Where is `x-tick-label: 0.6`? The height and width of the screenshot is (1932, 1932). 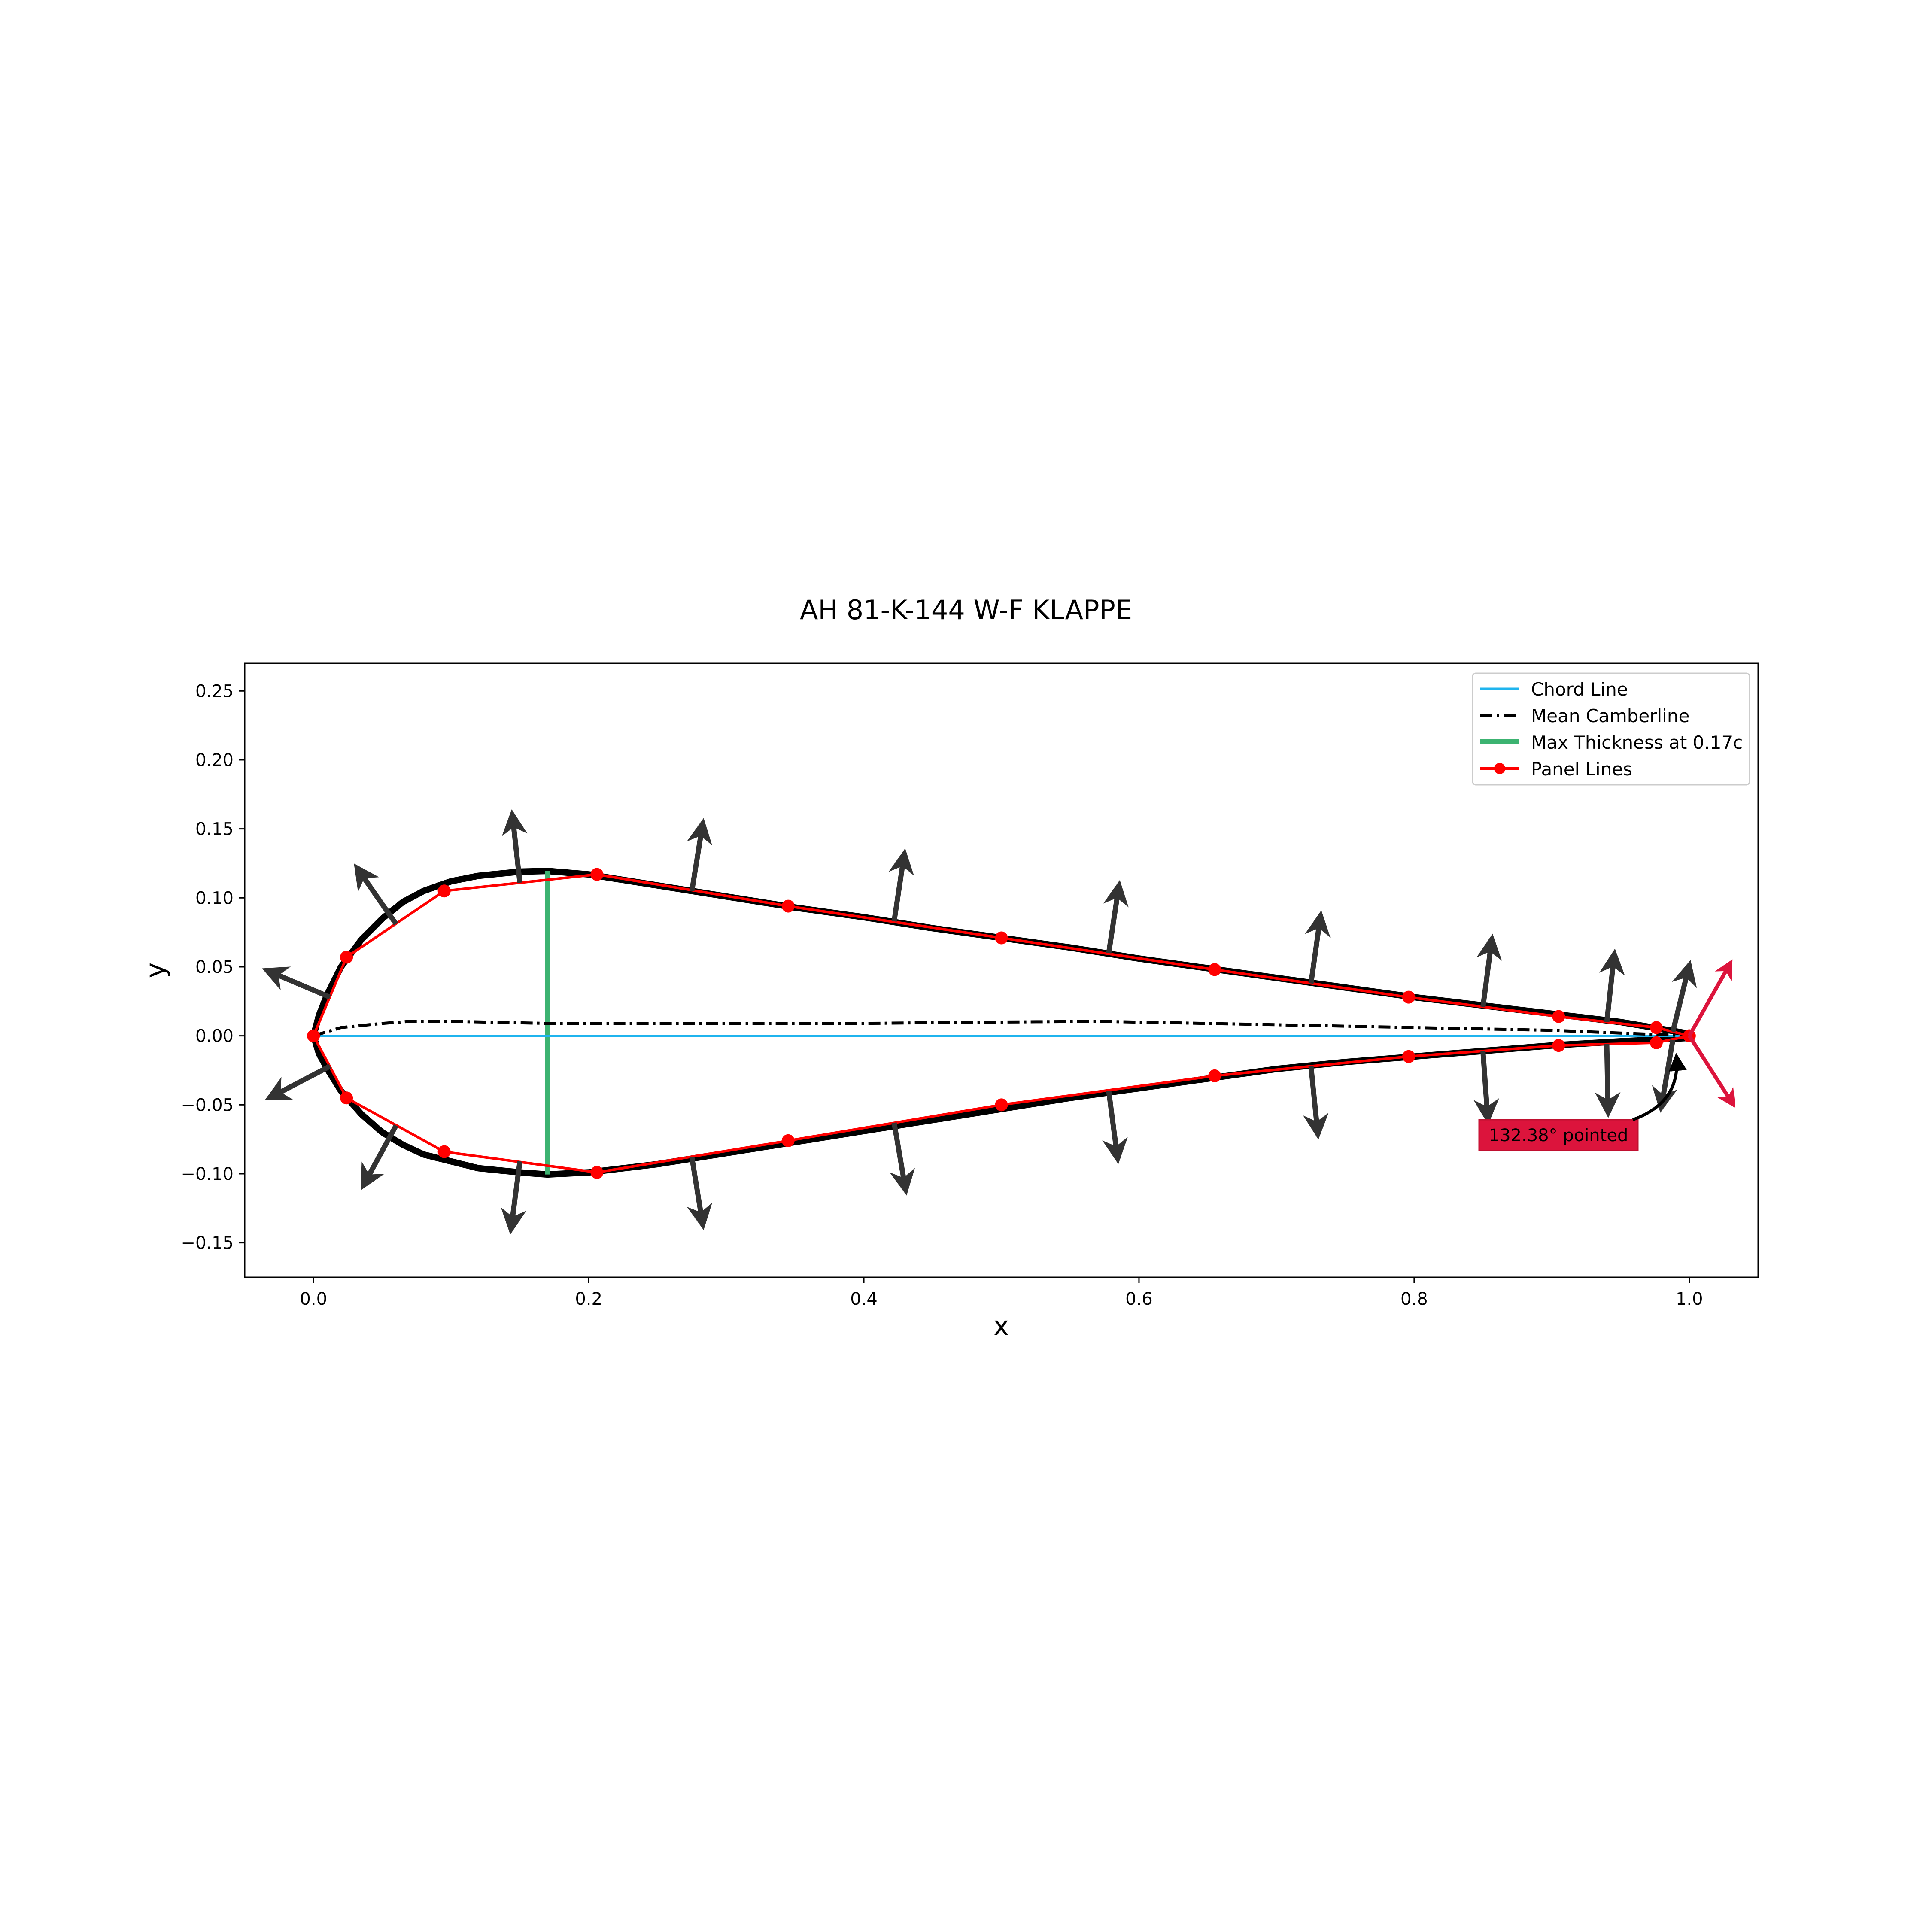 x-tick-label: 0.6 is located at coordinates (1139, 1299).